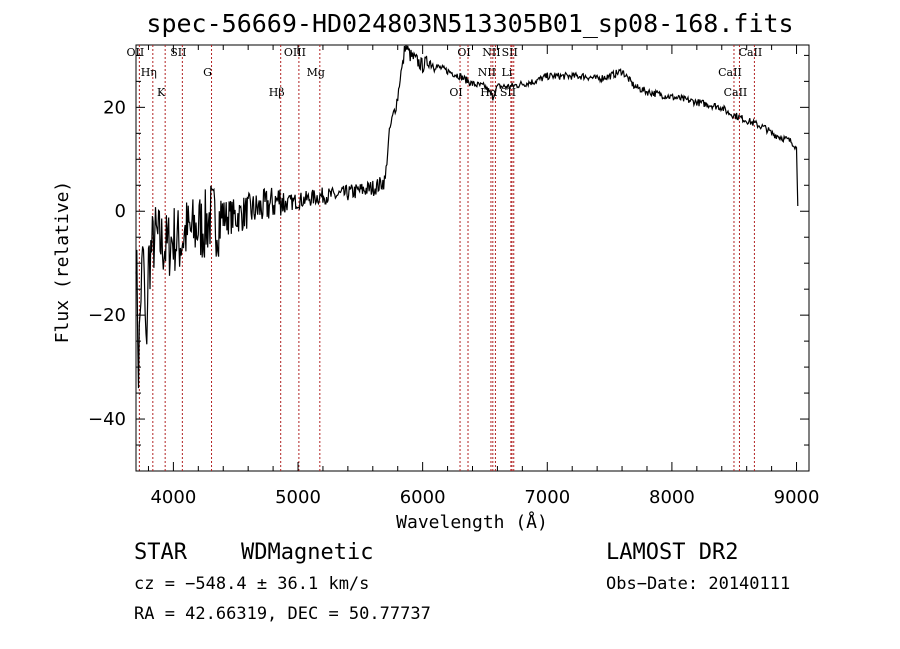 The image size is (900, 649). What do you see at coordinates (298, 497) in the screenshot?
I see `x-tick-label: 5000` at bounding box center [298, 497].